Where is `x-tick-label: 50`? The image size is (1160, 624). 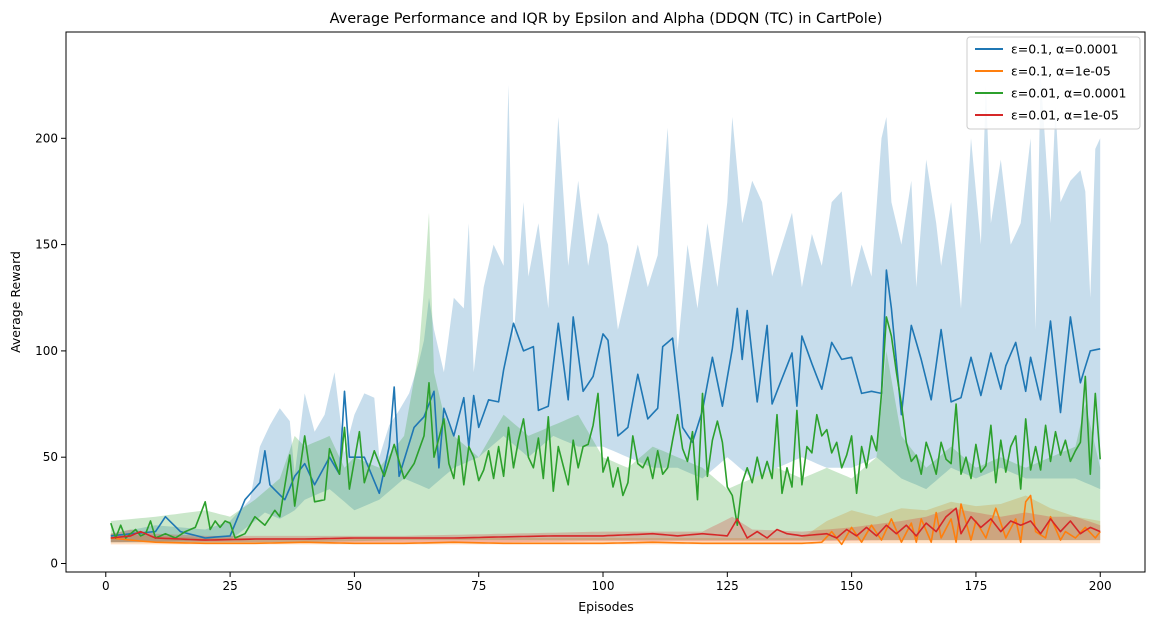
x-tick-label: 50 is located at coordinates (354, 586).